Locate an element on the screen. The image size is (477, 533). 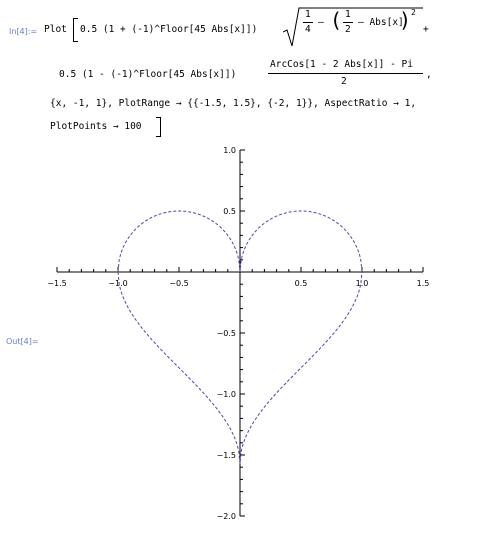
heart-upper-curve is located at coordinates (240, 241).